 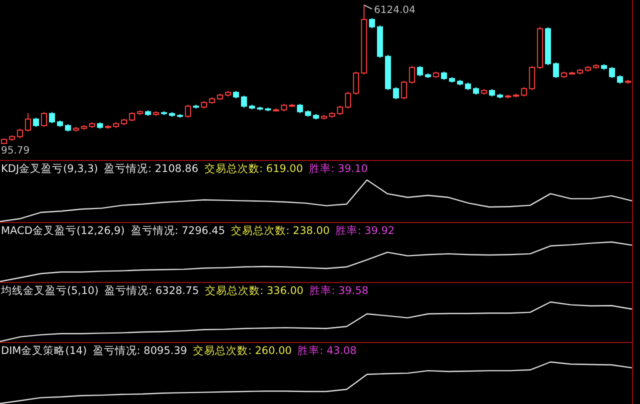 What do you see at coordinates (254, 290) in the screenshot?
I see `text: 交易总次数: 336.00` at bounding box center [254, 290].